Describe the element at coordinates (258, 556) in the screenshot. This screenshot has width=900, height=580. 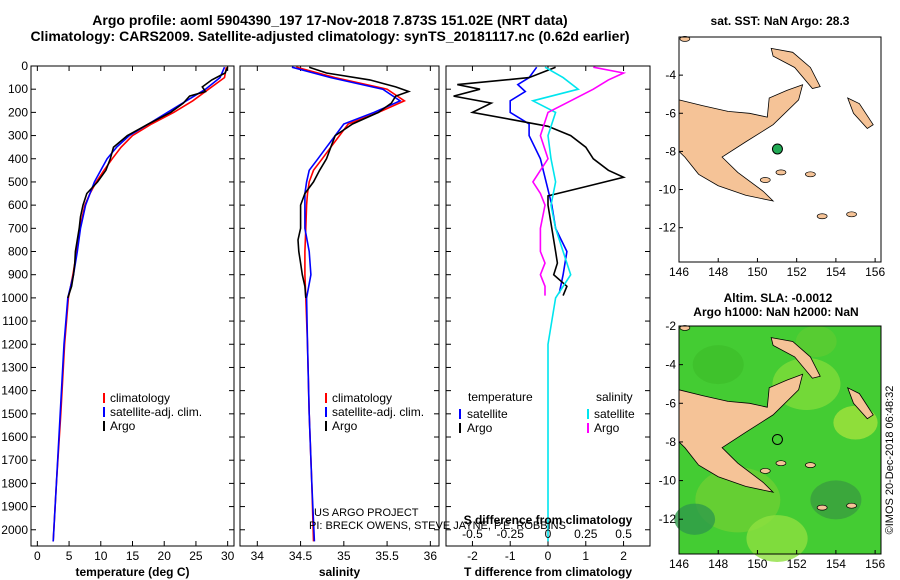
I see `x-tick-label: 34` at that location.